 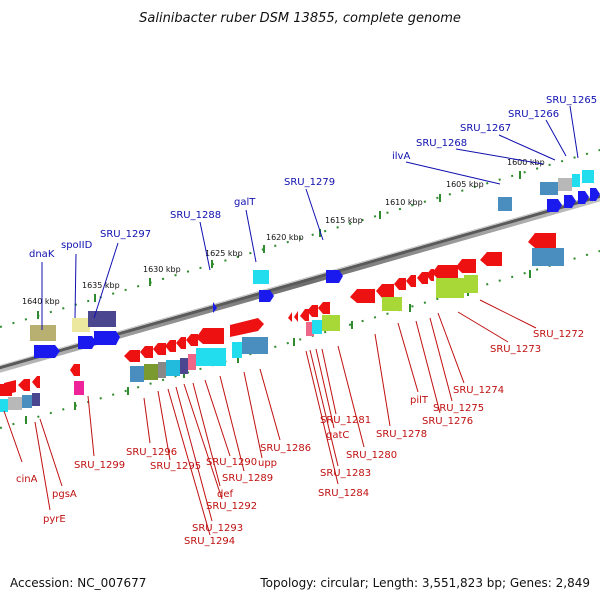 What do you see at coordinates (533, 114) in the screenshot?
I see `gene-label: SRU_1266` at bounding box center [533, 114].